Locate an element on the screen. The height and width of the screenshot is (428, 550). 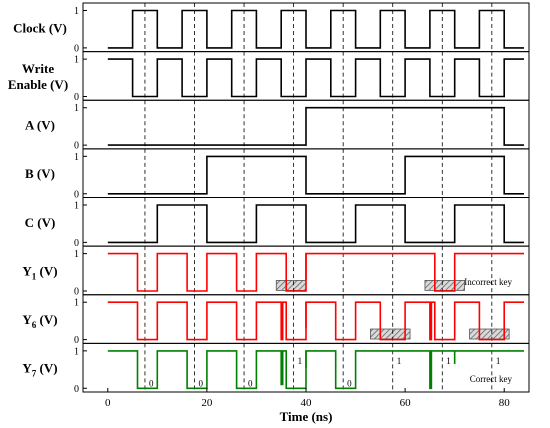
y7-ytick-label-0: 0 is located at coordinates (76, 389).